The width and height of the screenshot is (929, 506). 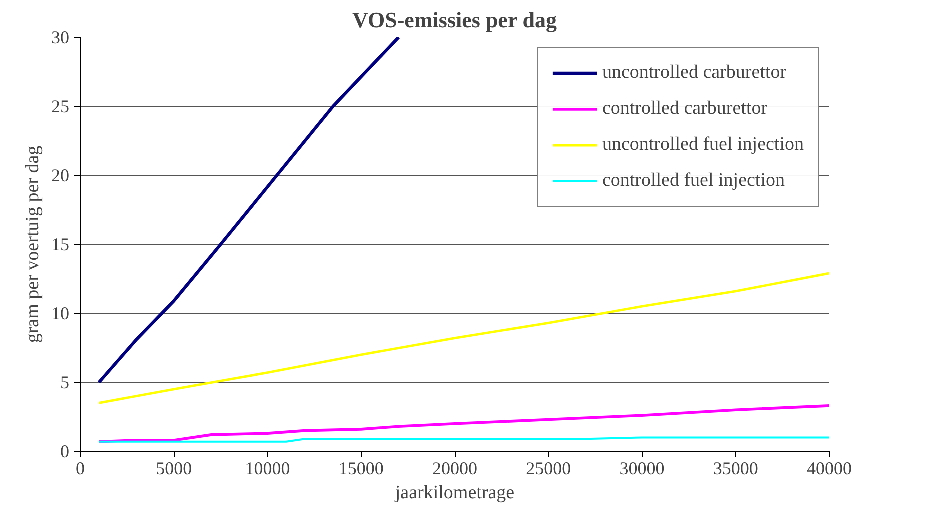 I want to click on x-tick-label: 0, so click(x=80, y=468).